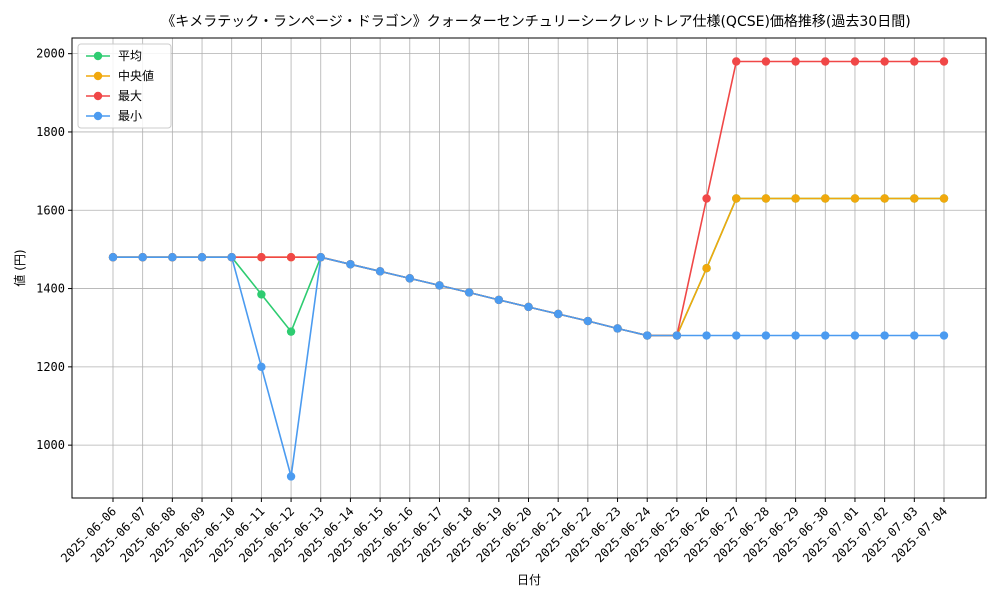 This screenshot has width=1000, height=600. What do you see at coordinates (50, 445) in the screenshot?
I see `y-tick-label: 1000` at bounding box center [50, 445].